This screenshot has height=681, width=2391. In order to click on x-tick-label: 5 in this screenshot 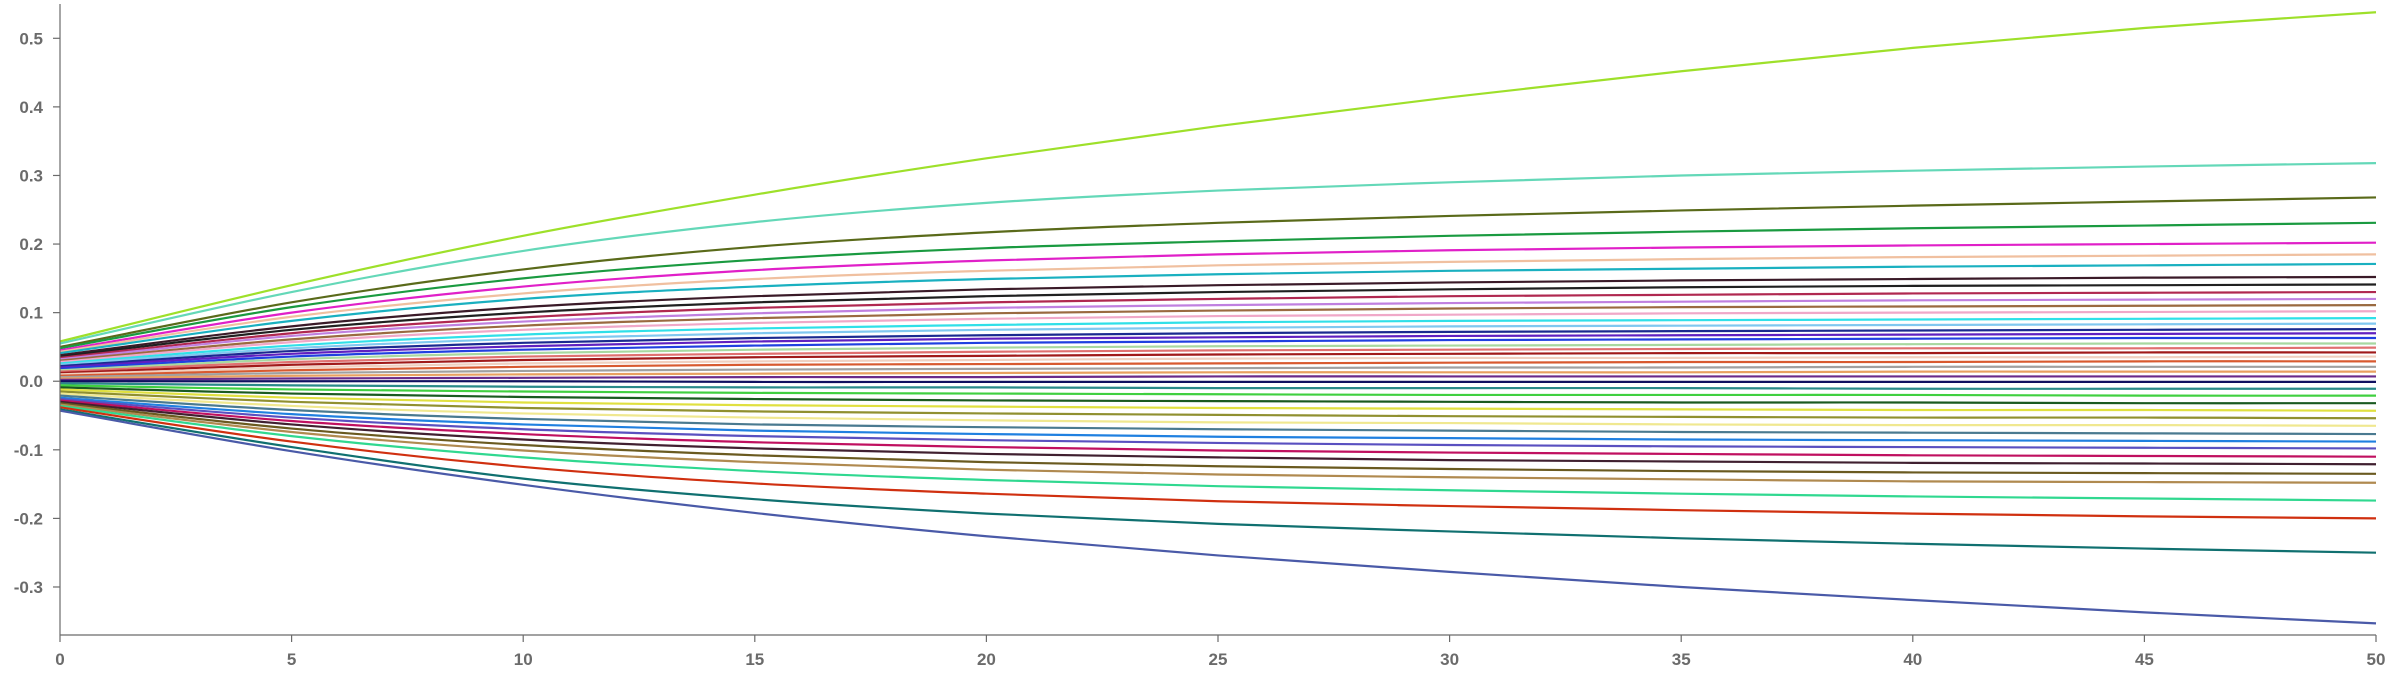, I will do `click(291, 659)`.